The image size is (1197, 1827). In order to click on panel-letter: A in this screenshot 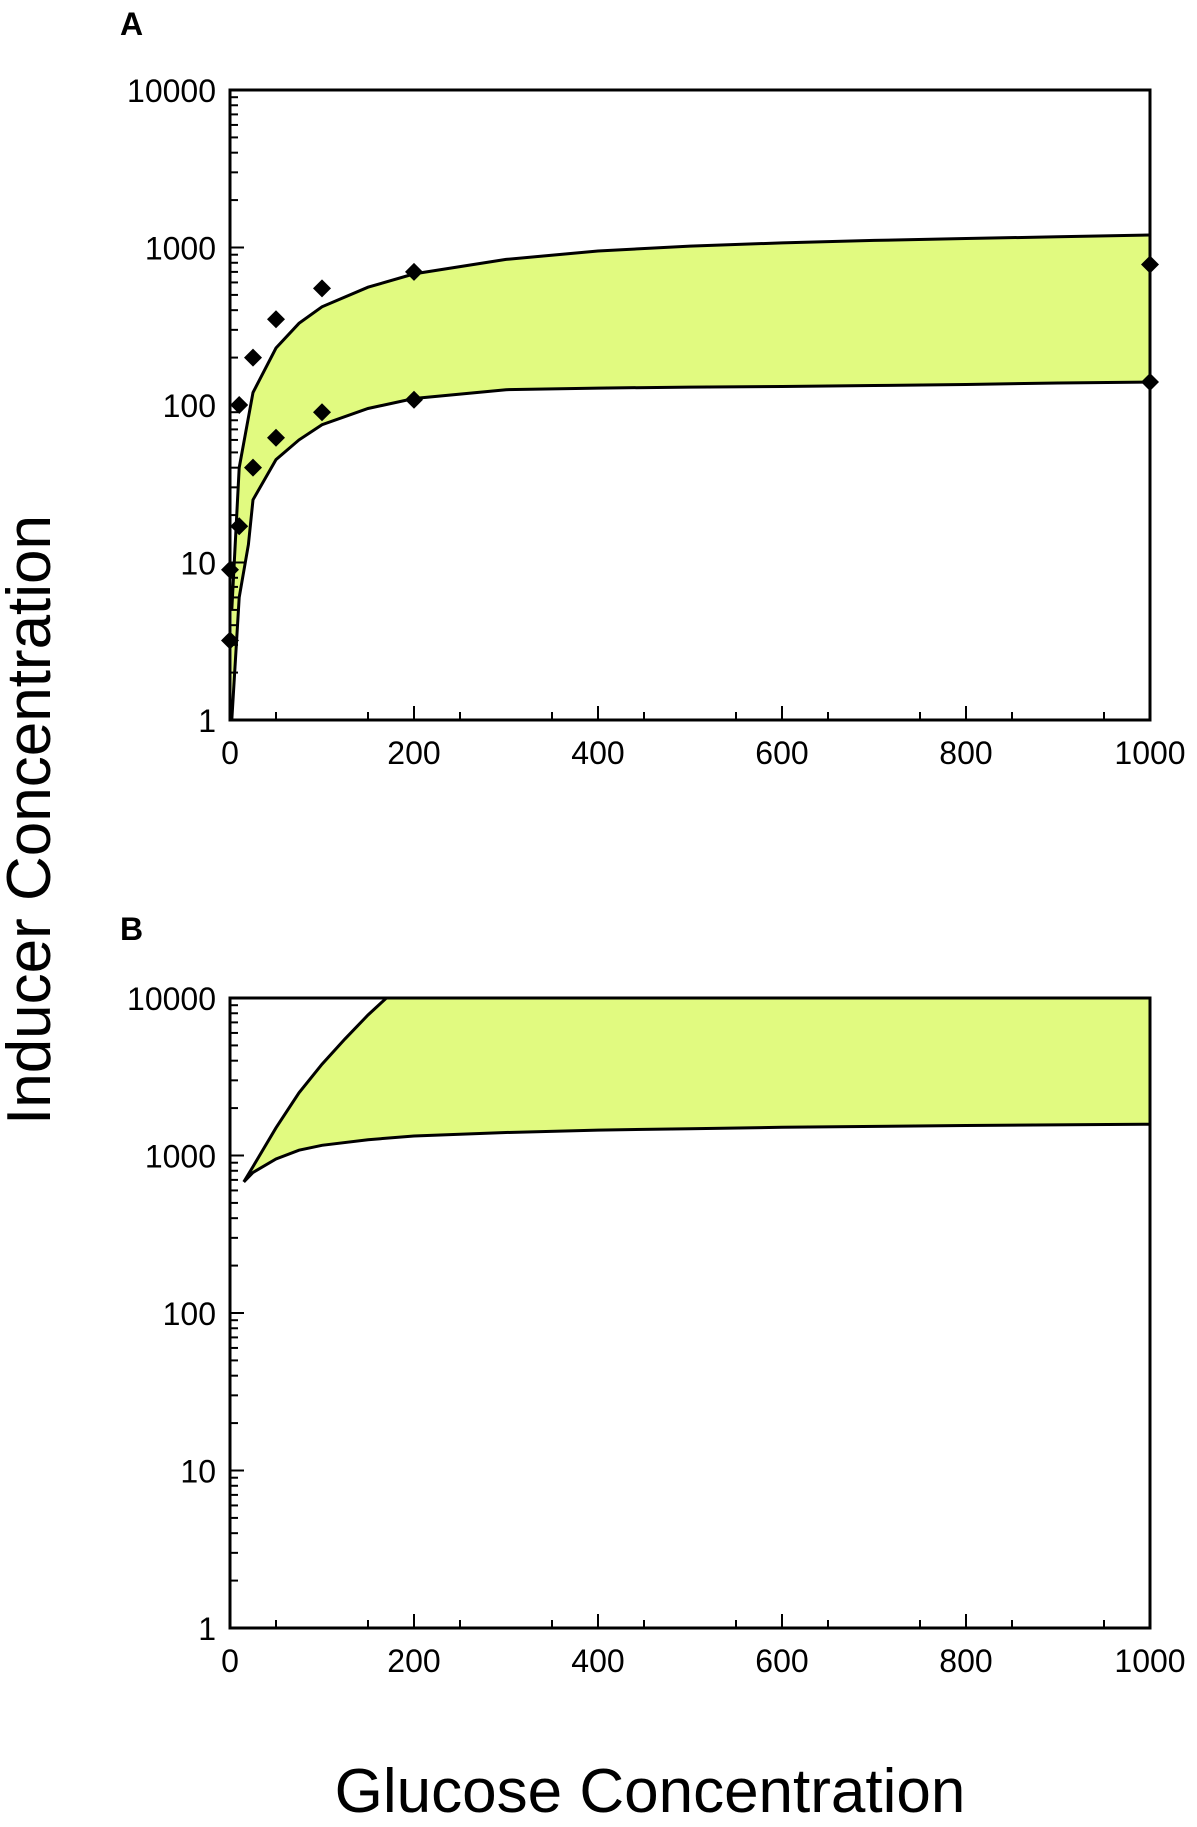, I will do `click(131, 24)`.